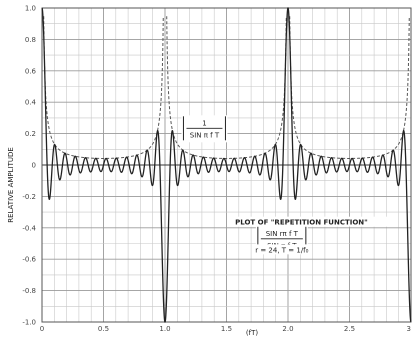  What do you see at coordinates (226, 329) in the screenshot?
I see `x-tick-label: 1.5` at bounding box center [226, 329].